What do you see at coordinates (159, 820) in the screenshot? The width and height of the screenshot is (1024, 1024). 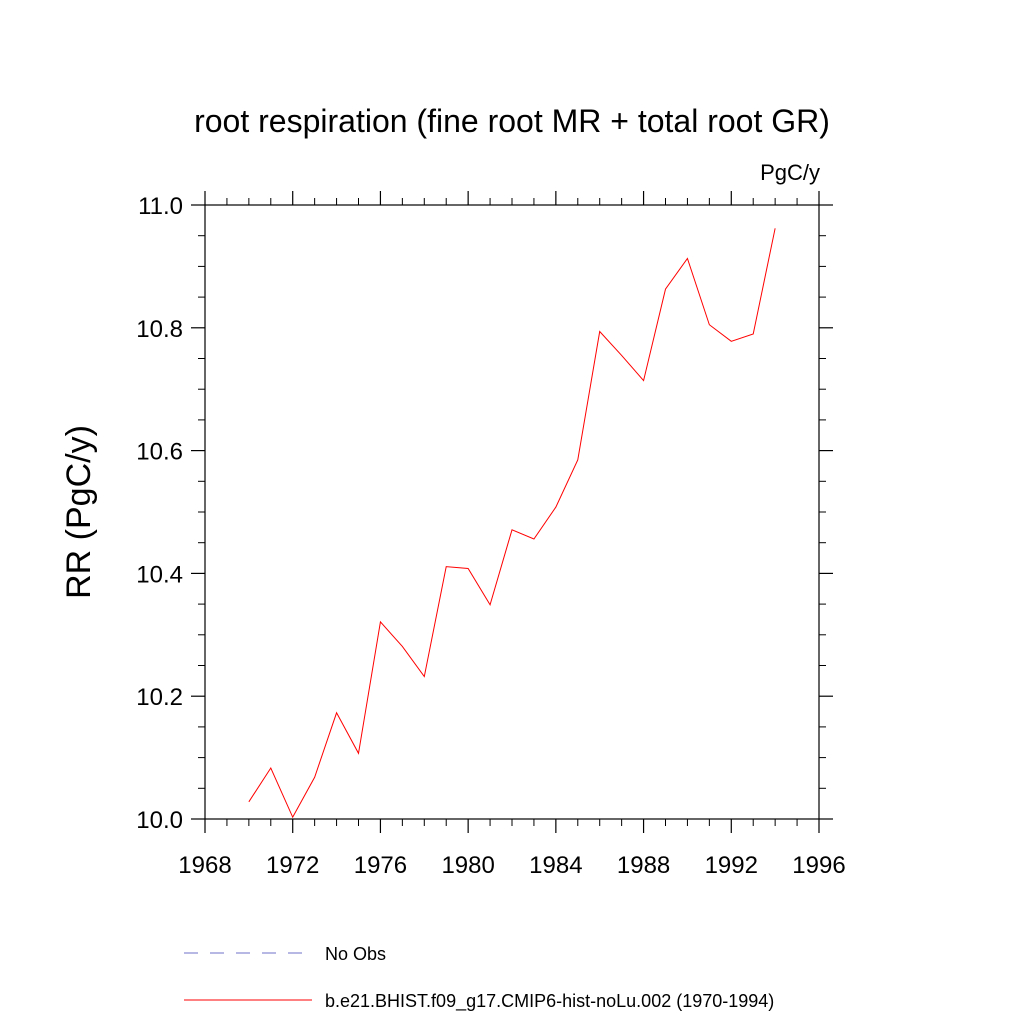 I see `y-tick-label: 10.0` at bounding box center [159, 820].